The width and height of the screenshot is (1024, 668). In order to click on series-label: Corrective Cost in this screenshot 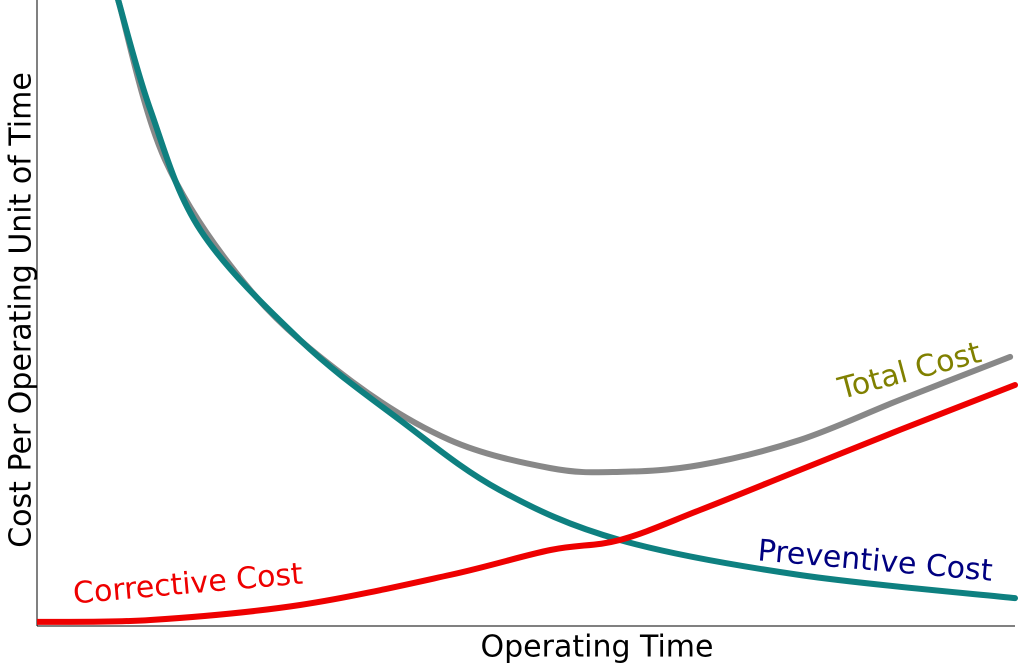, I will do `click(188, 584)`.